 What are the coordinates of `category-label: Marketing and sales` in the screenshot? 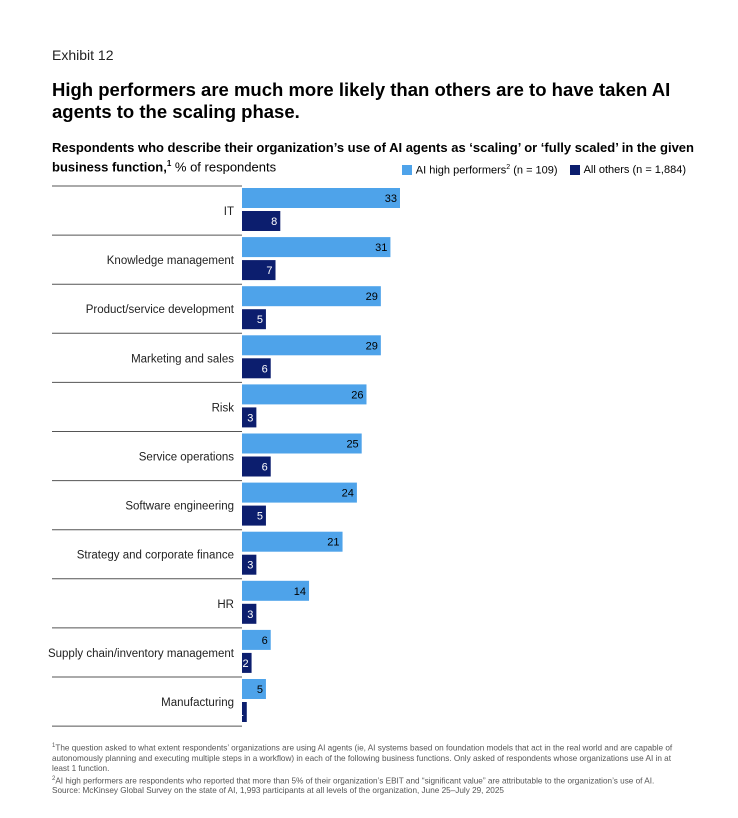 It's located at (182, 359).